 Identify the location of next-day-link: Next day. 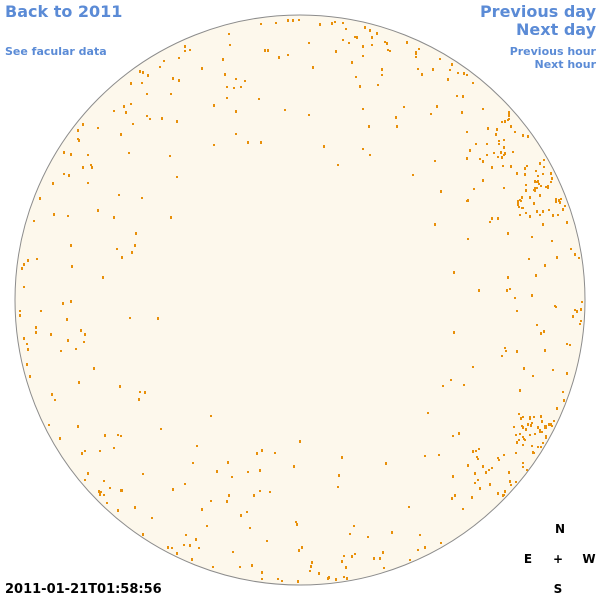
(556, 29).